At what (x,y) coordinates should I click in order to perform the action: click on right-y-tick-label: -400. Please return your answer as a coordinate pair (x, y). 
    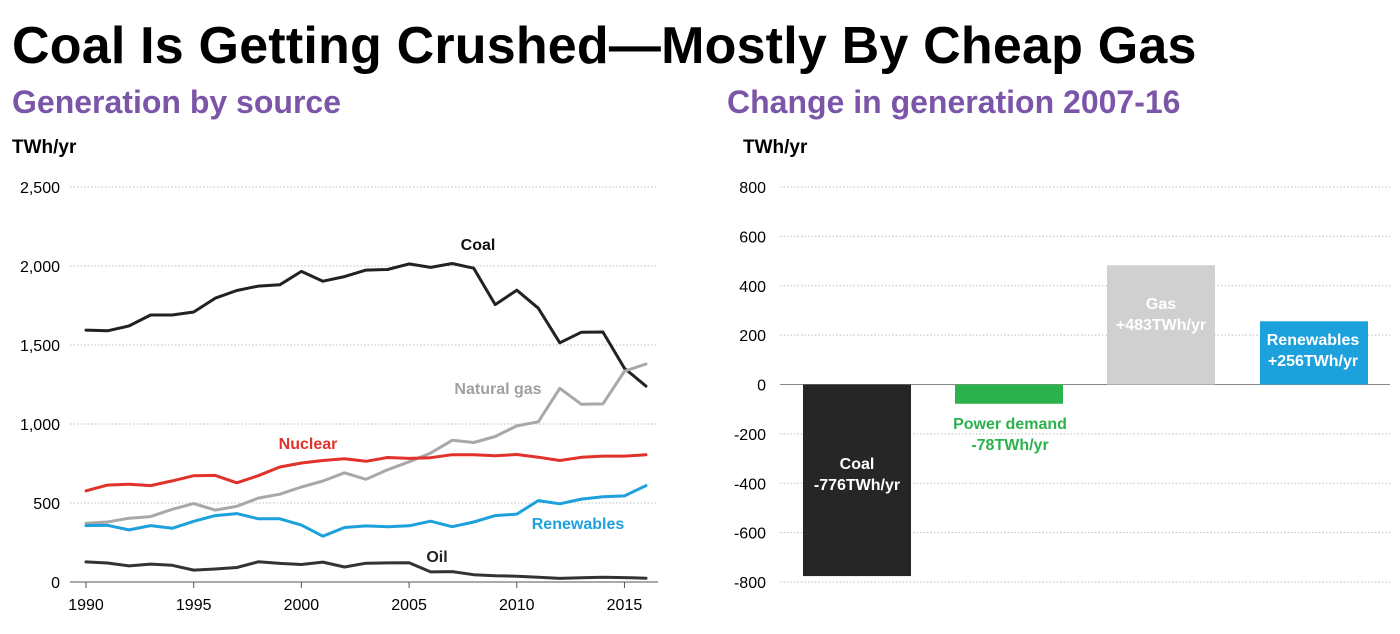
    Looking at the image, I should click on (750, 484).